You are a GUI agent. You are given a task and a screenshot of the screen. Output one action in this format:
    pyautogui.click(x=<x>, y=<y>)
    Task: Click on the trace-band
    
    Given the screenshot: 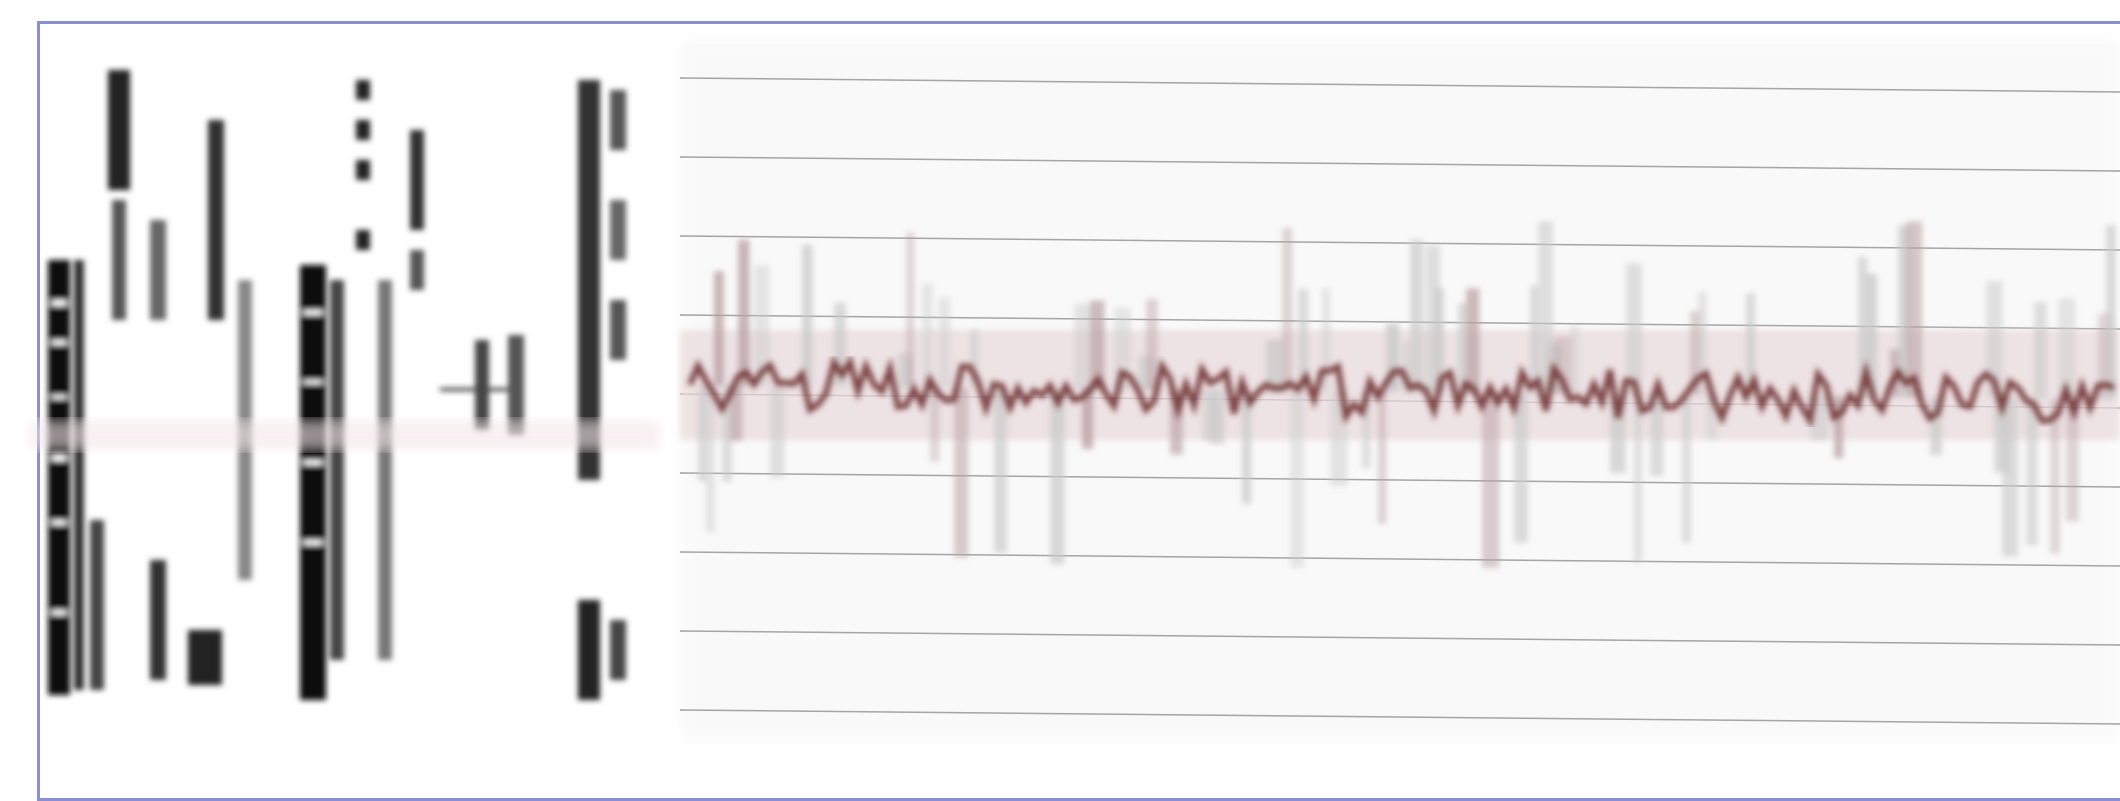 What is the action you would take?
    pyautogui.click(x=1400, y=385)
    